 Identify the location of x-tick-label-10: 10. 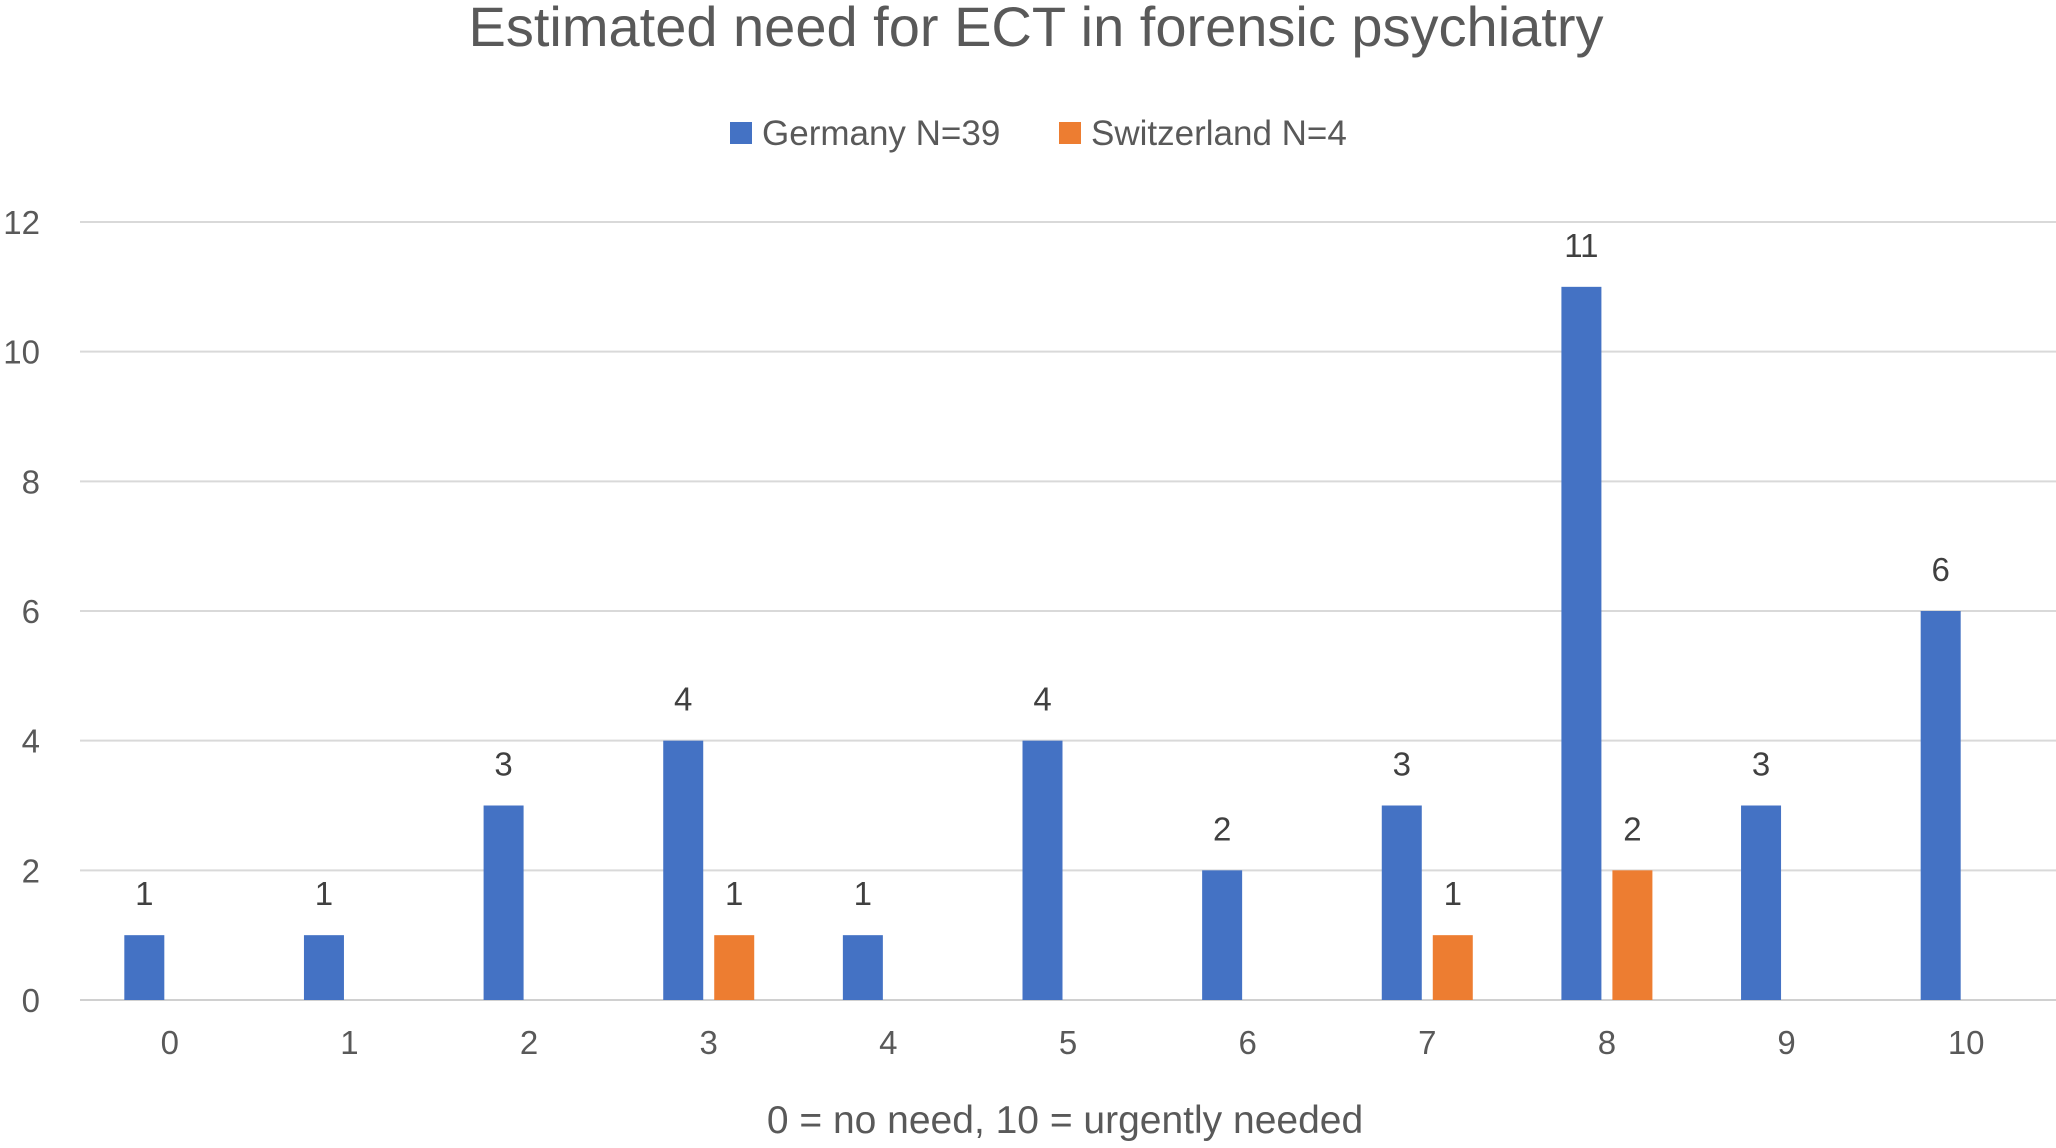
(1966, 1042).